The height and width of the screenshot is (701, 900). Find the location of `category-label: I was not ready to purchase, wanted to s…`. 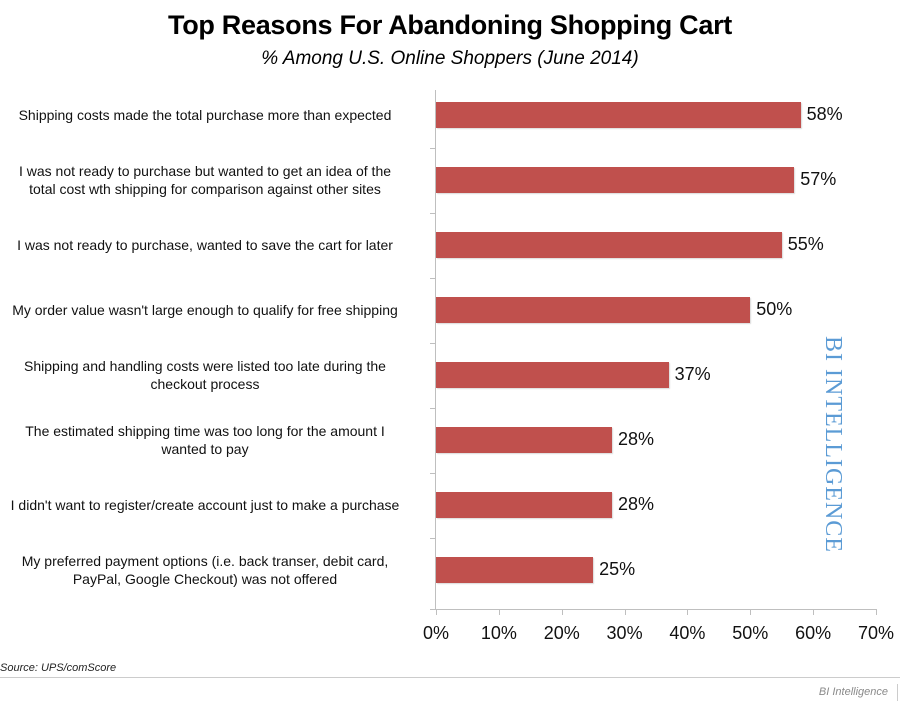

category-label: I was not ready to purchase, wanted to s… is located at coordinates (210, 245).